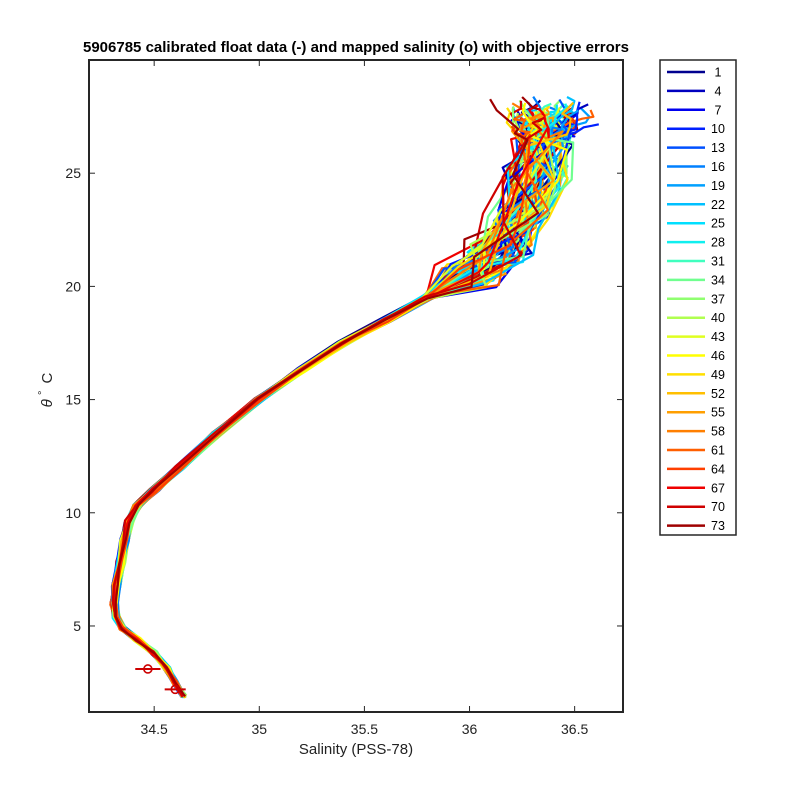 This screenshot has width=800, height=800. Describe the element at coordinates (718, 280) in the screenshot. I see `legend-label: 34` at that location.